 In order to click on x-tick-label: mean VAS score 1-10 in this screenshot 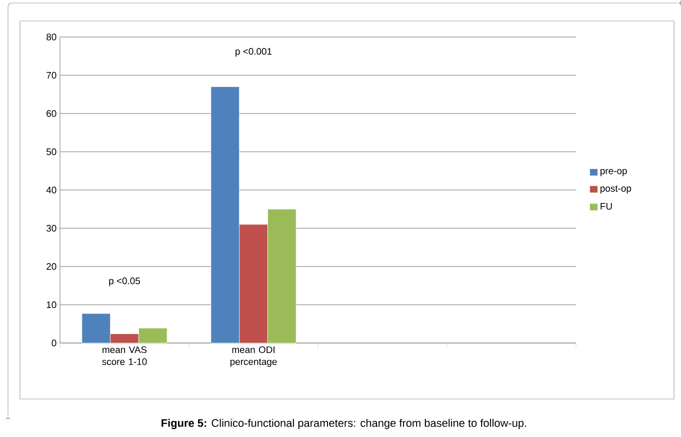, I will do `click(124, 356)`.